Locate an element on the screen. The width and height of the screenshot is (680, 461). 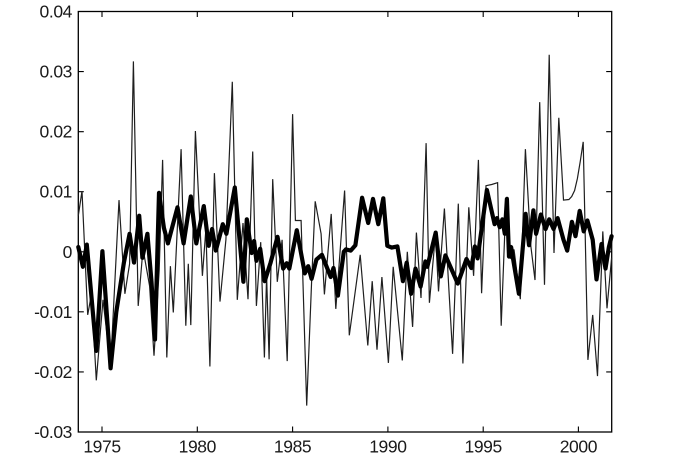
svg-text: 1985 is located at coordinates (292, 446).